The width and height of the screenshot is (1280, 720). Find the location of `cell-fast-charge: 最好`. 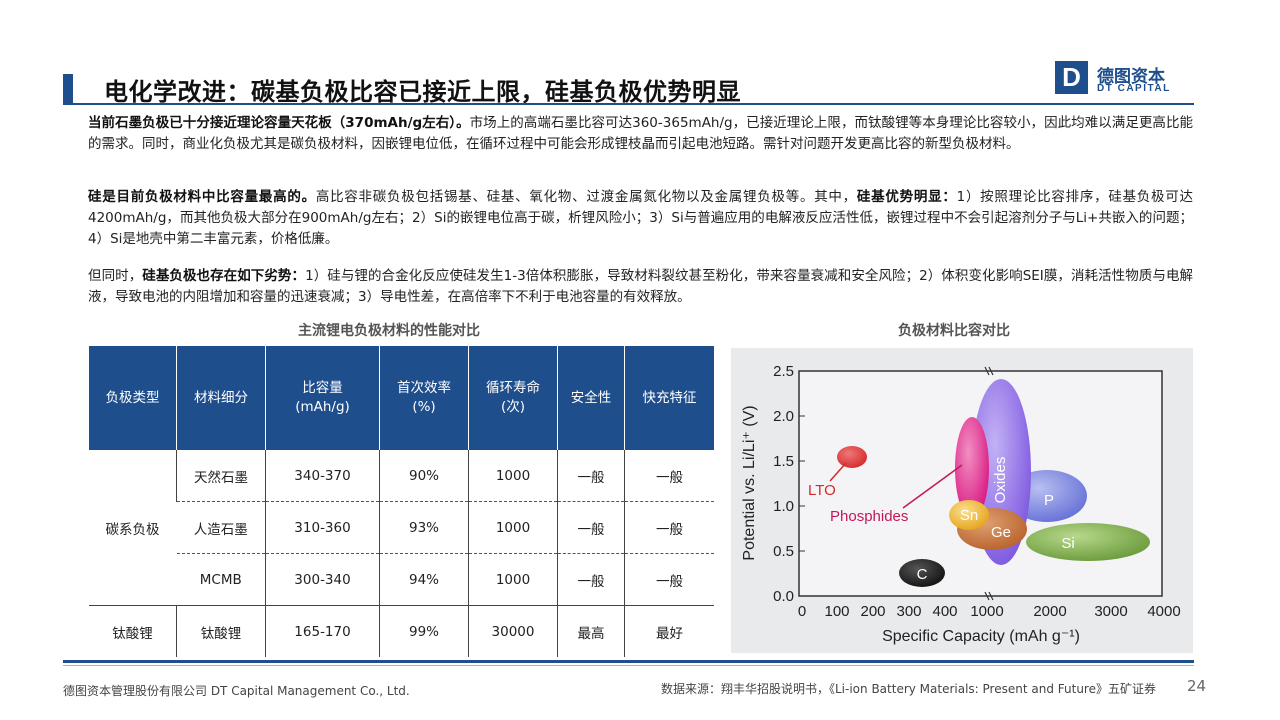

cell-fast-charge: 最好 is located at coordinates (669, 631).